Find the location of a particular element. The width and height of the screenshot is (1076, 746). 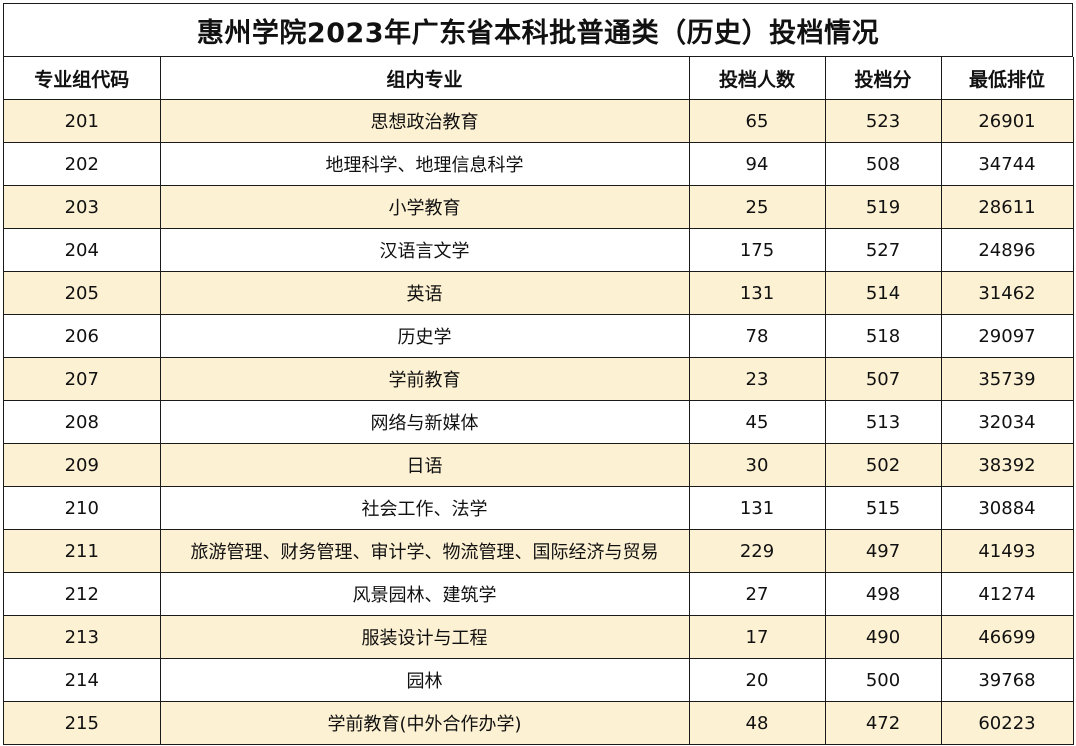

lowest-rank-cell: 28611 is located at coordinates (1007, 207).